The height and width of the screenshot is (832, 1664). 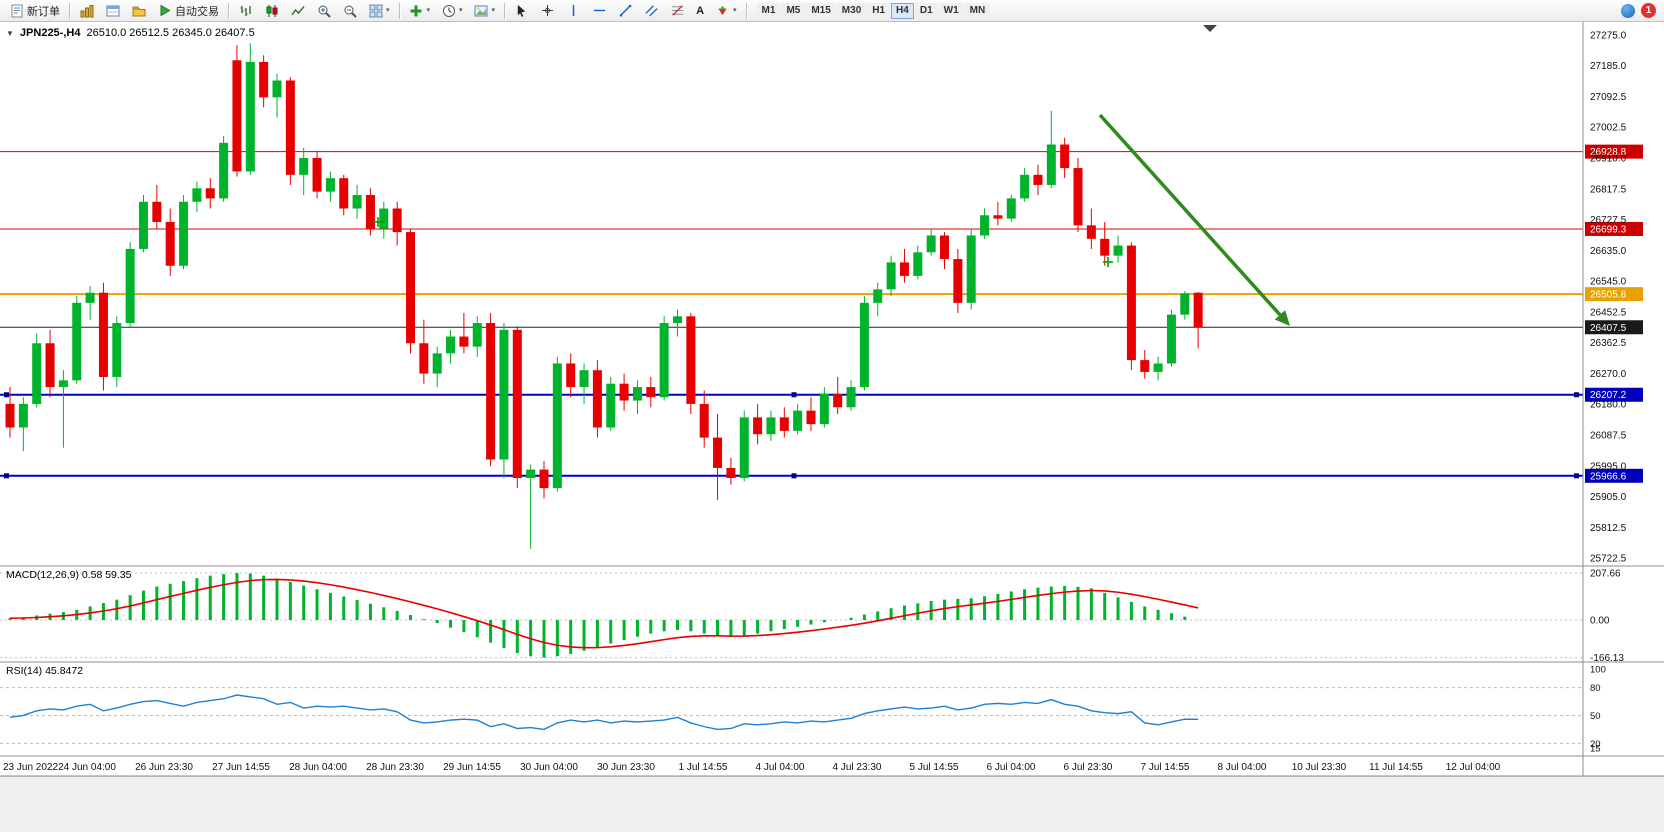 What do you see at coordinates (851, 10) in the screenshot?
I see `timeframe-button-m30: M30` at bounding box center [851, 10].